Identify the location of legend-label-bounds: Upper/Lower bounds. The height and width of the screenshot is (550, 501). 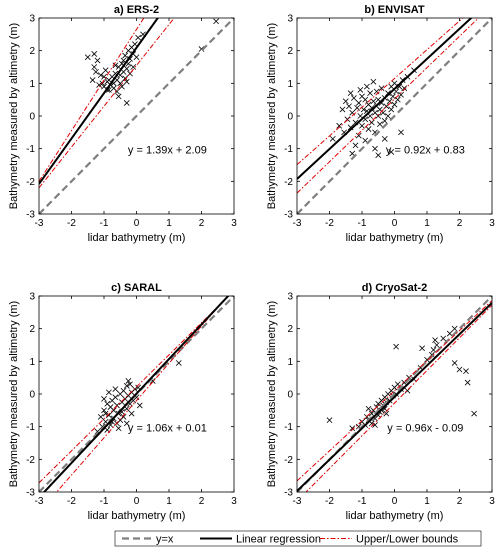
(407, 540).